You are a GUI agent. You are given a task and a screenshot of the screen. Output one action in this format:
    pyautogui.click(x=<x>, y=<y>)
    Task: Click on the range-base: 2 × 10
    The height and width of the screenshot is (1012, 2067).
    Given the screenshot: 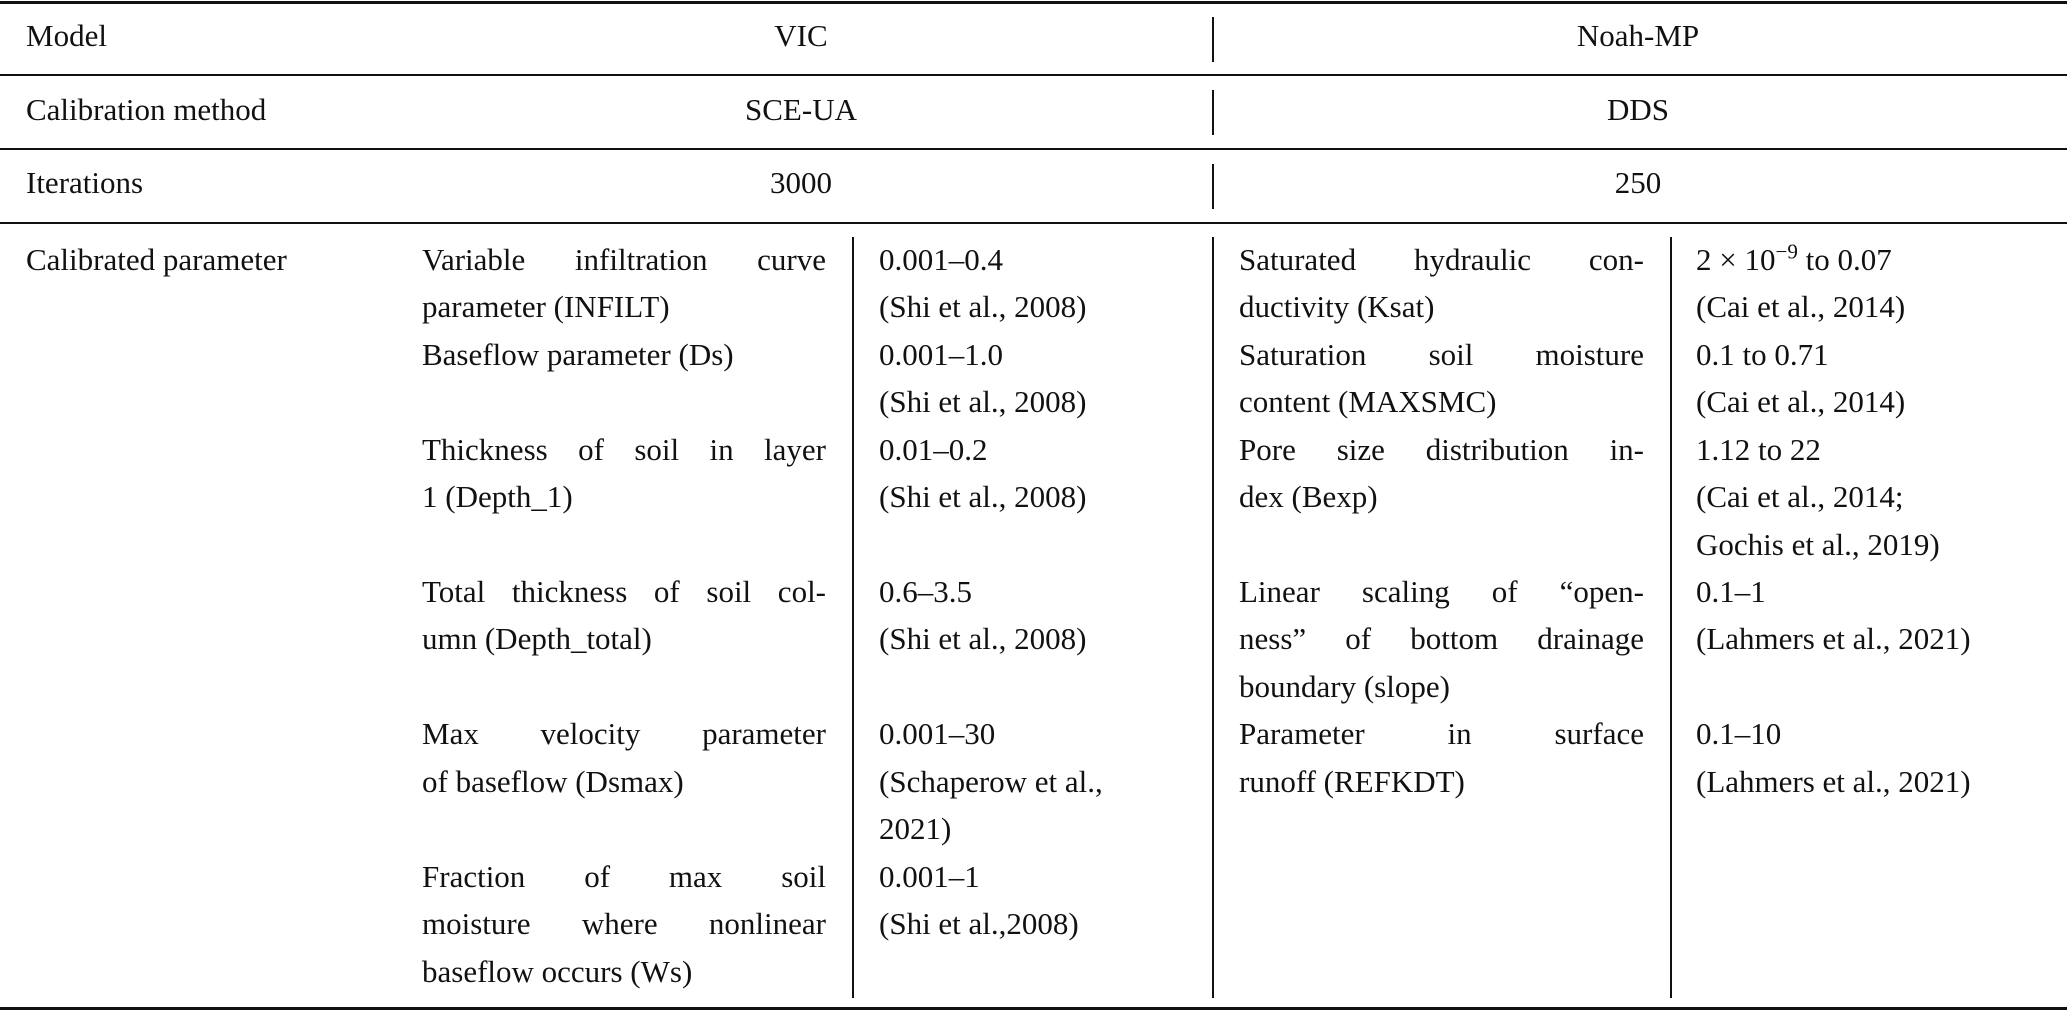 What is the action you would take?
    pyautogui.click(x=1736, y=259)
    